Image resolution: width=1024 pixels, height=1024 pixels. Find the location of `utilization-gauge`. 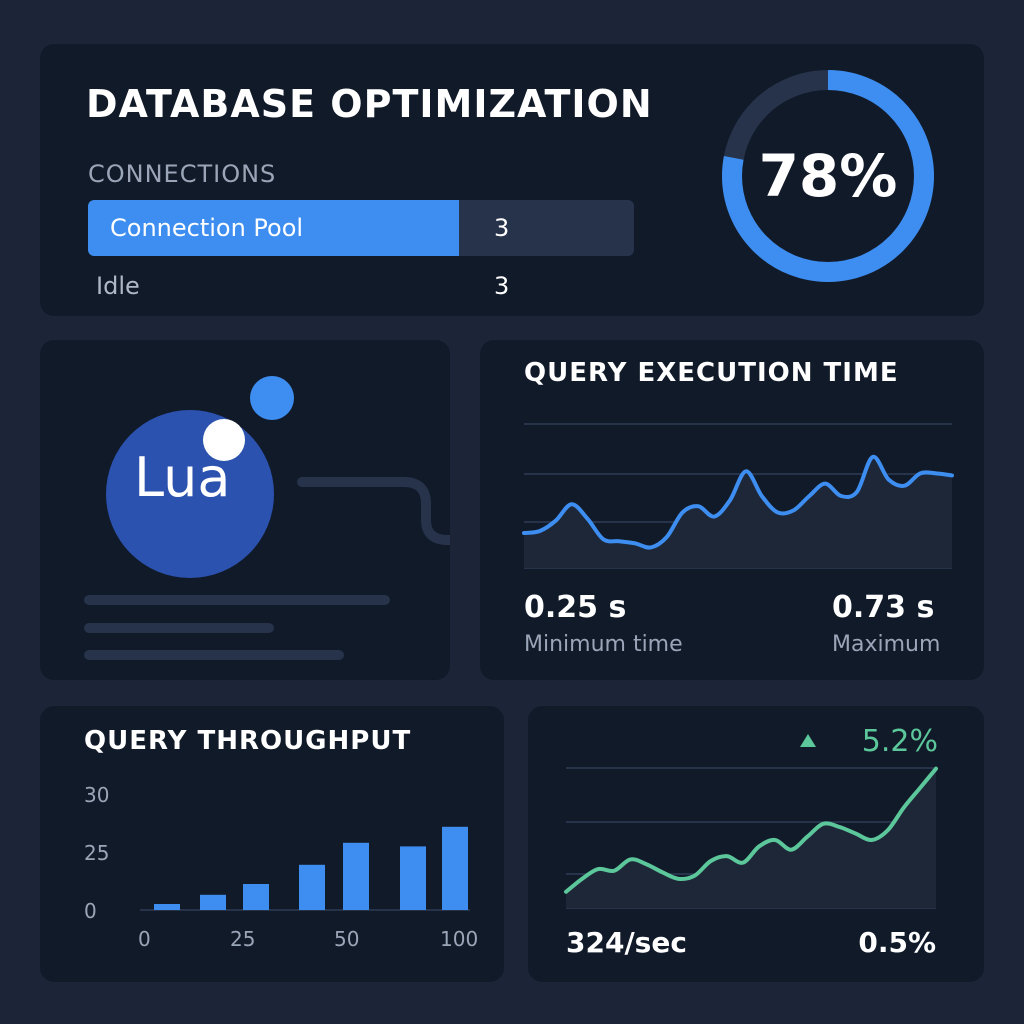

utilization-gauge is located at coordinates (828, 176).